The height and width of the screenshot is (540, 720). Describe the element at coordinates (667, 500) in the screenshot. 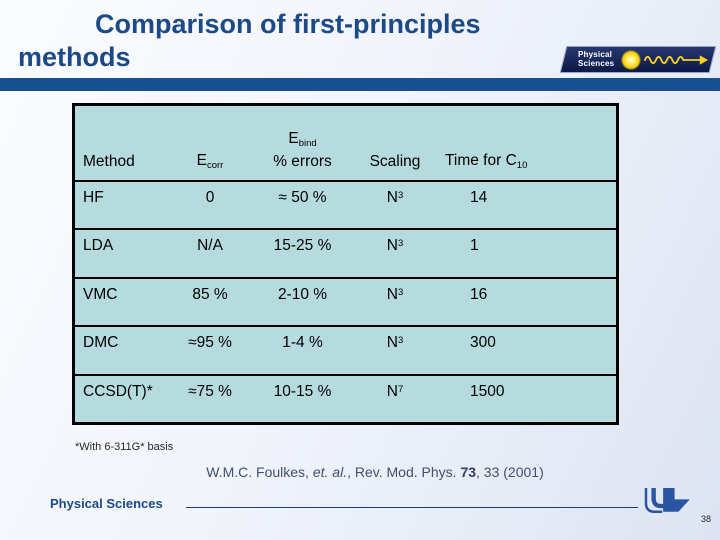

I see `llnl-logo-icon` at that location.